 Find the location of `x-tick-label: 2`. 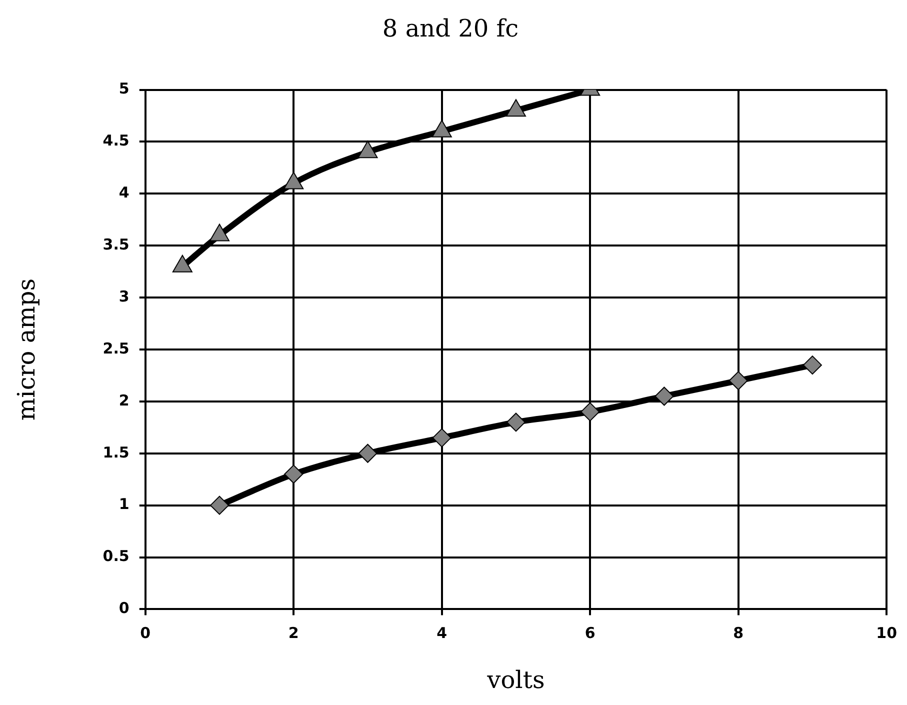

x-tick-label: 2 is located at coordinates (293, 633).